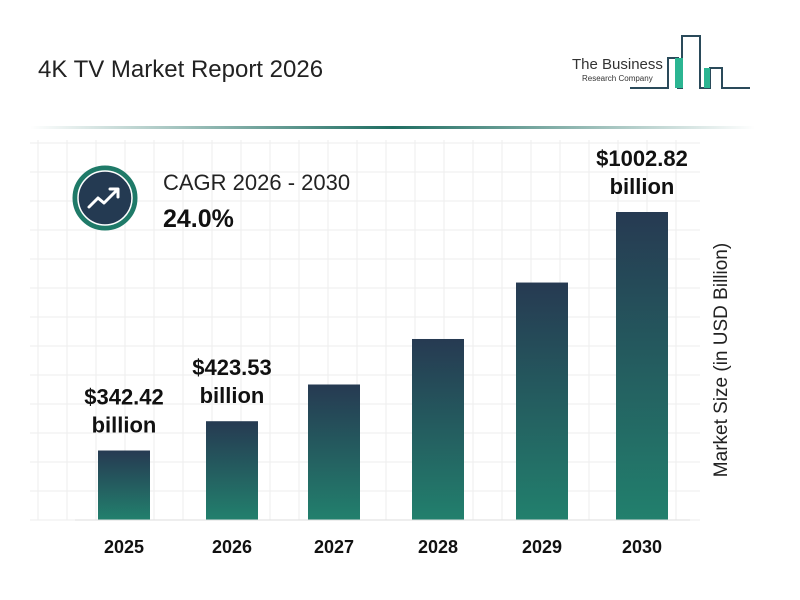  What do you see at coordinates (542, 547) in the screenshot?
I see `x-tick-label: 2029` at bounding box center [542, 547].